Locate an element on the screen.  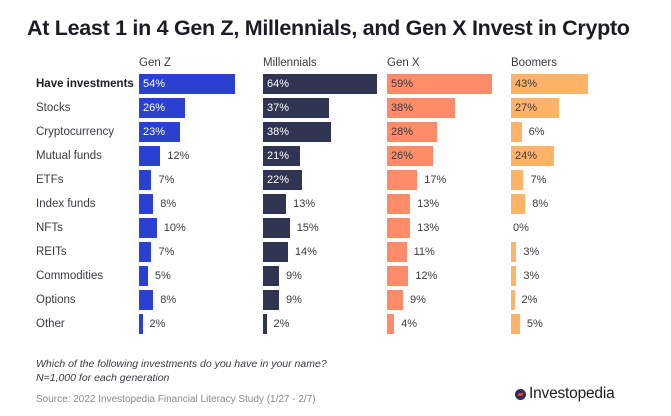
data-label: 23% is located at coordinates (154, 132).